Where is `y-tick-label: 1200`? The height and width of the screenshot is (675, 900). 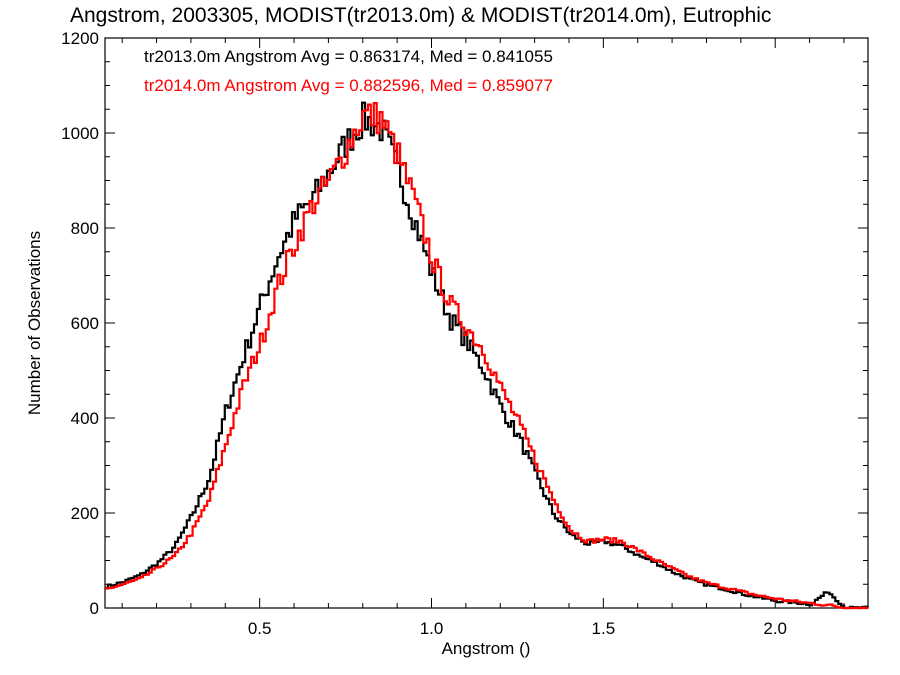 y-tick-label: 1200 is located at coordinates (80, 38).